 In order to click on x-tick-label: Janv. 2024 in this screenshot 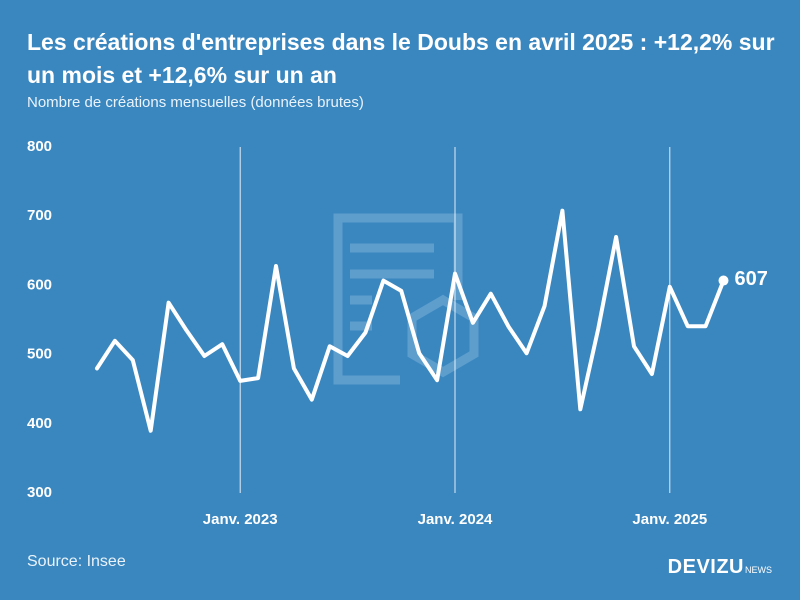, I will do `click(455, 519)`.